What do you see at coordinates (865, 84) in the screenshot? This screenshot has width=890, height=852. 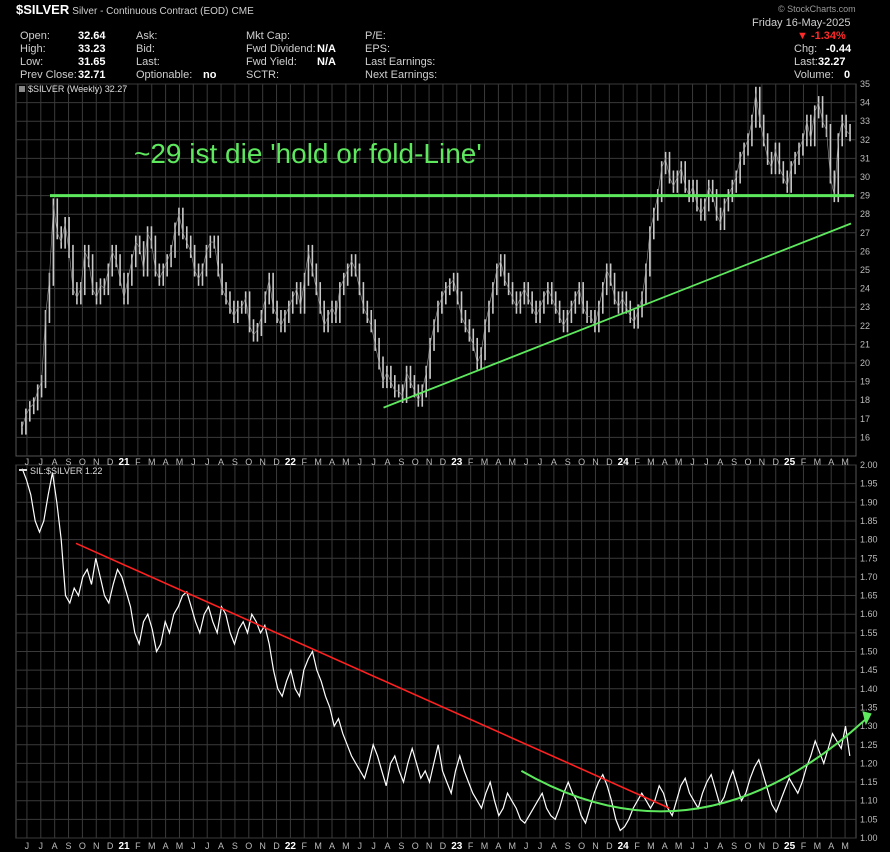 I see `price-tick-label: 35` at bounding box center [865, 84].